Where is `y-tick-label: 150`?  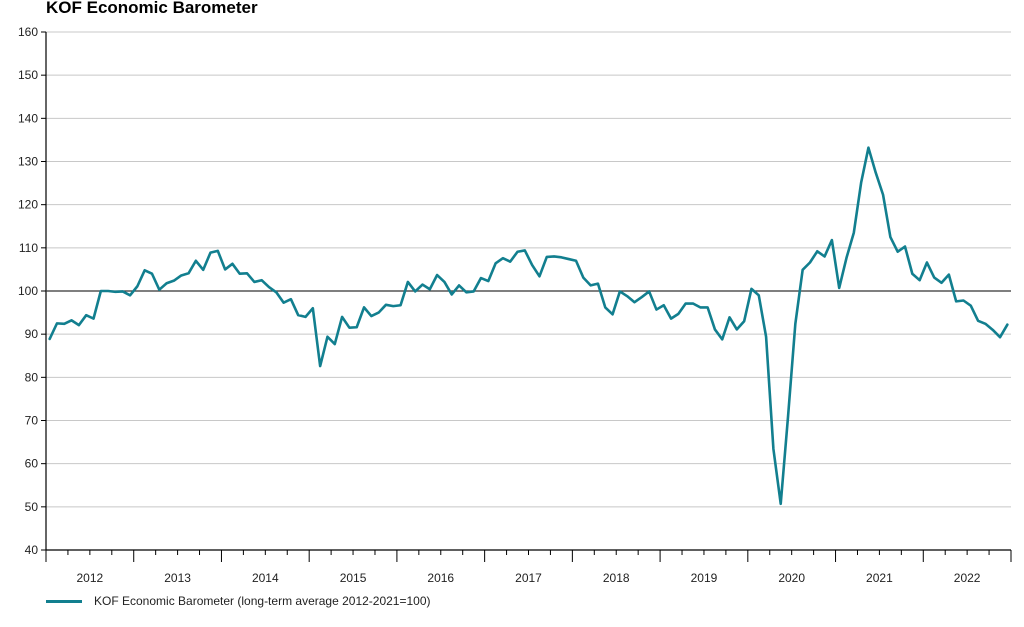
y-tick-label: 150 is located at coordinates (28, 75).